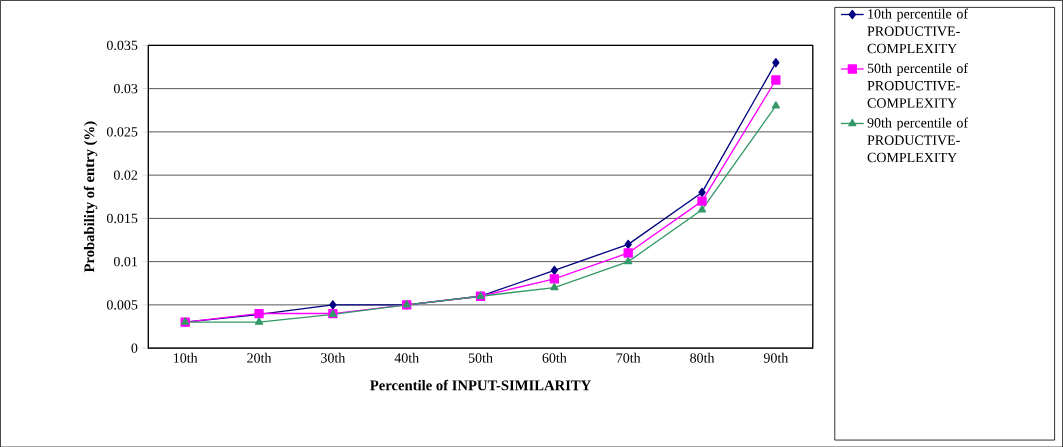  Describe the element at coordinates (122, 45) in the screenshot. I see `y-tick-label: 0.035` at that location.